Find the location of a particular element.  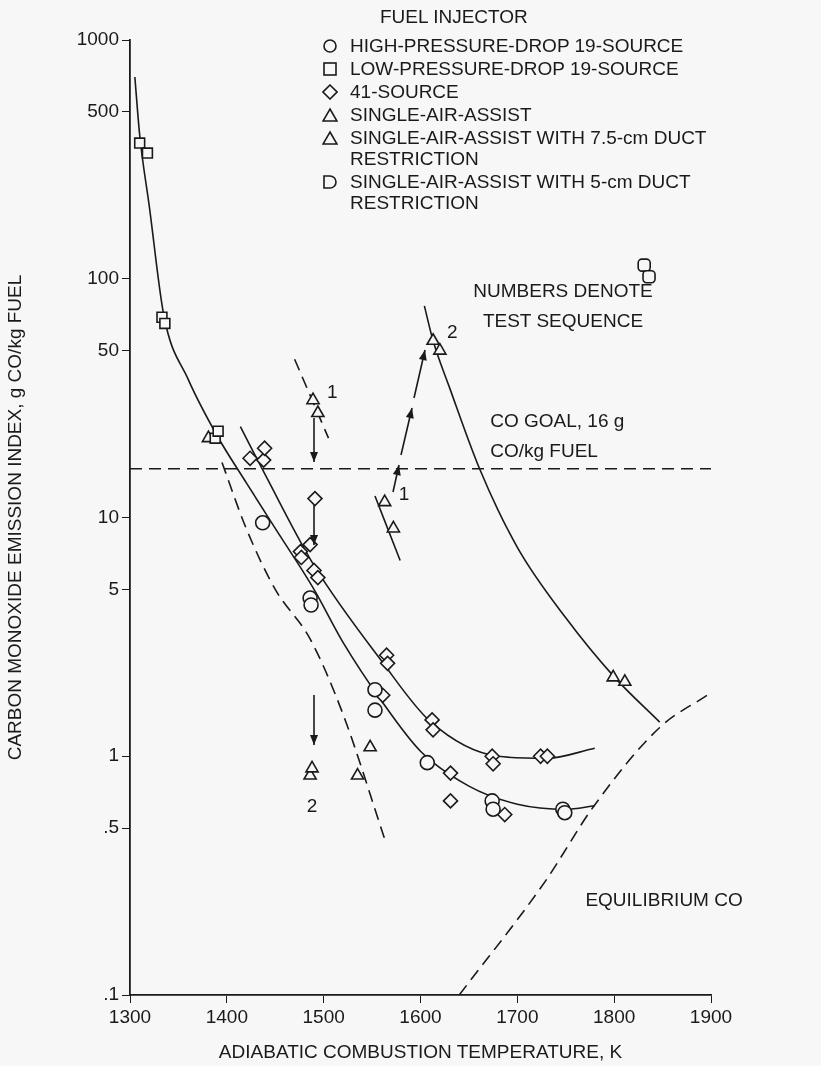

x-tick-label: 1800 is located at coordinates (614, 1016).